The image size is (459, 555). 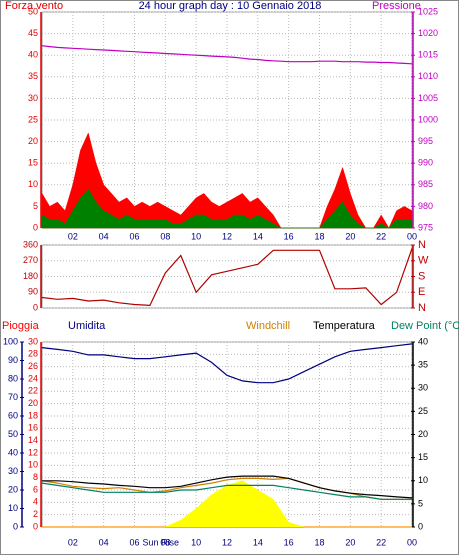 I want to click on y-tick-label: 18, so click(x=33, y=415).